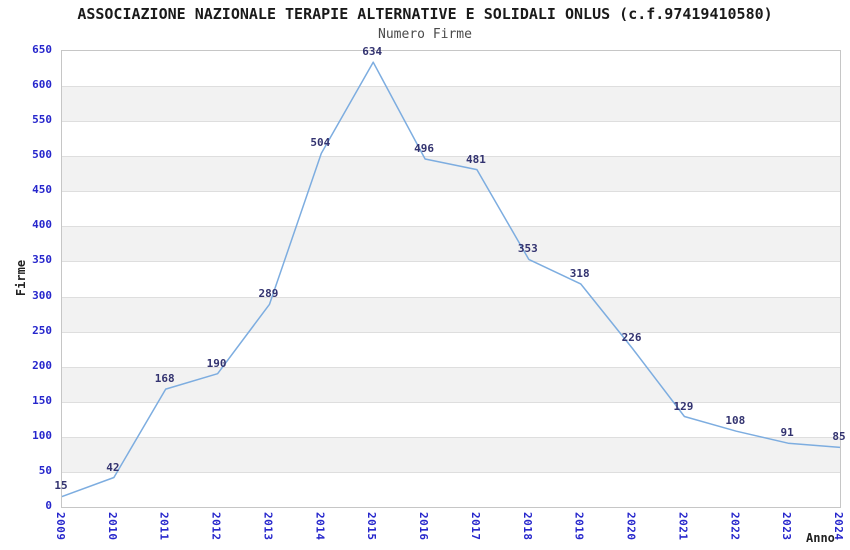  What do you see at coordinates (425, 34) in the screenshot?
I see `chart-subtitle: Numero Firme` at bounding box center [425, 34].